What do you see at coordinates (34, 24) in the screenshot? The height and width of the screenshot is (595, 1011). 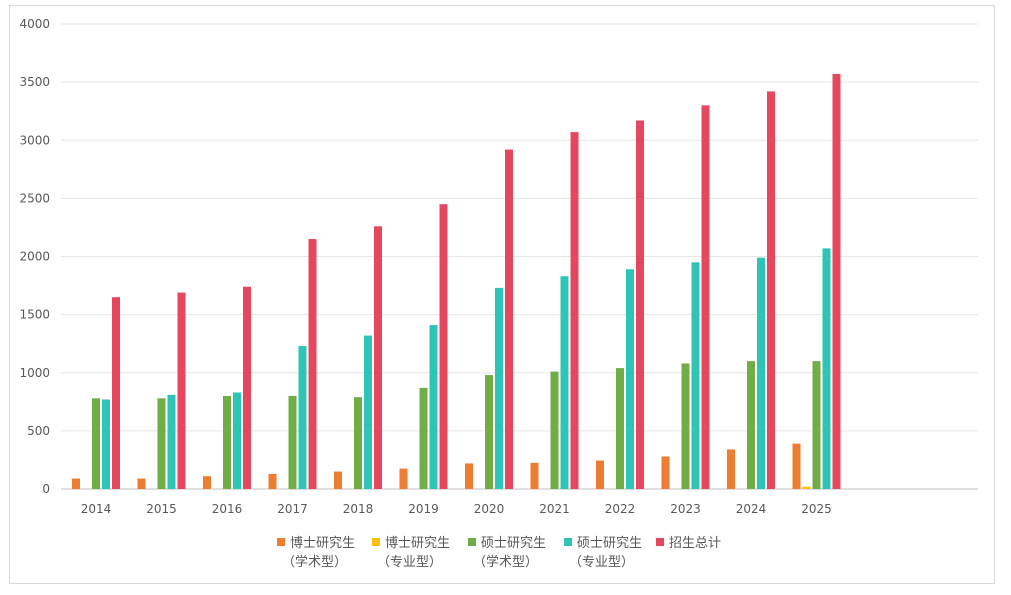 I see `y-tick-label: 4000` at bounding box center [34, 24].